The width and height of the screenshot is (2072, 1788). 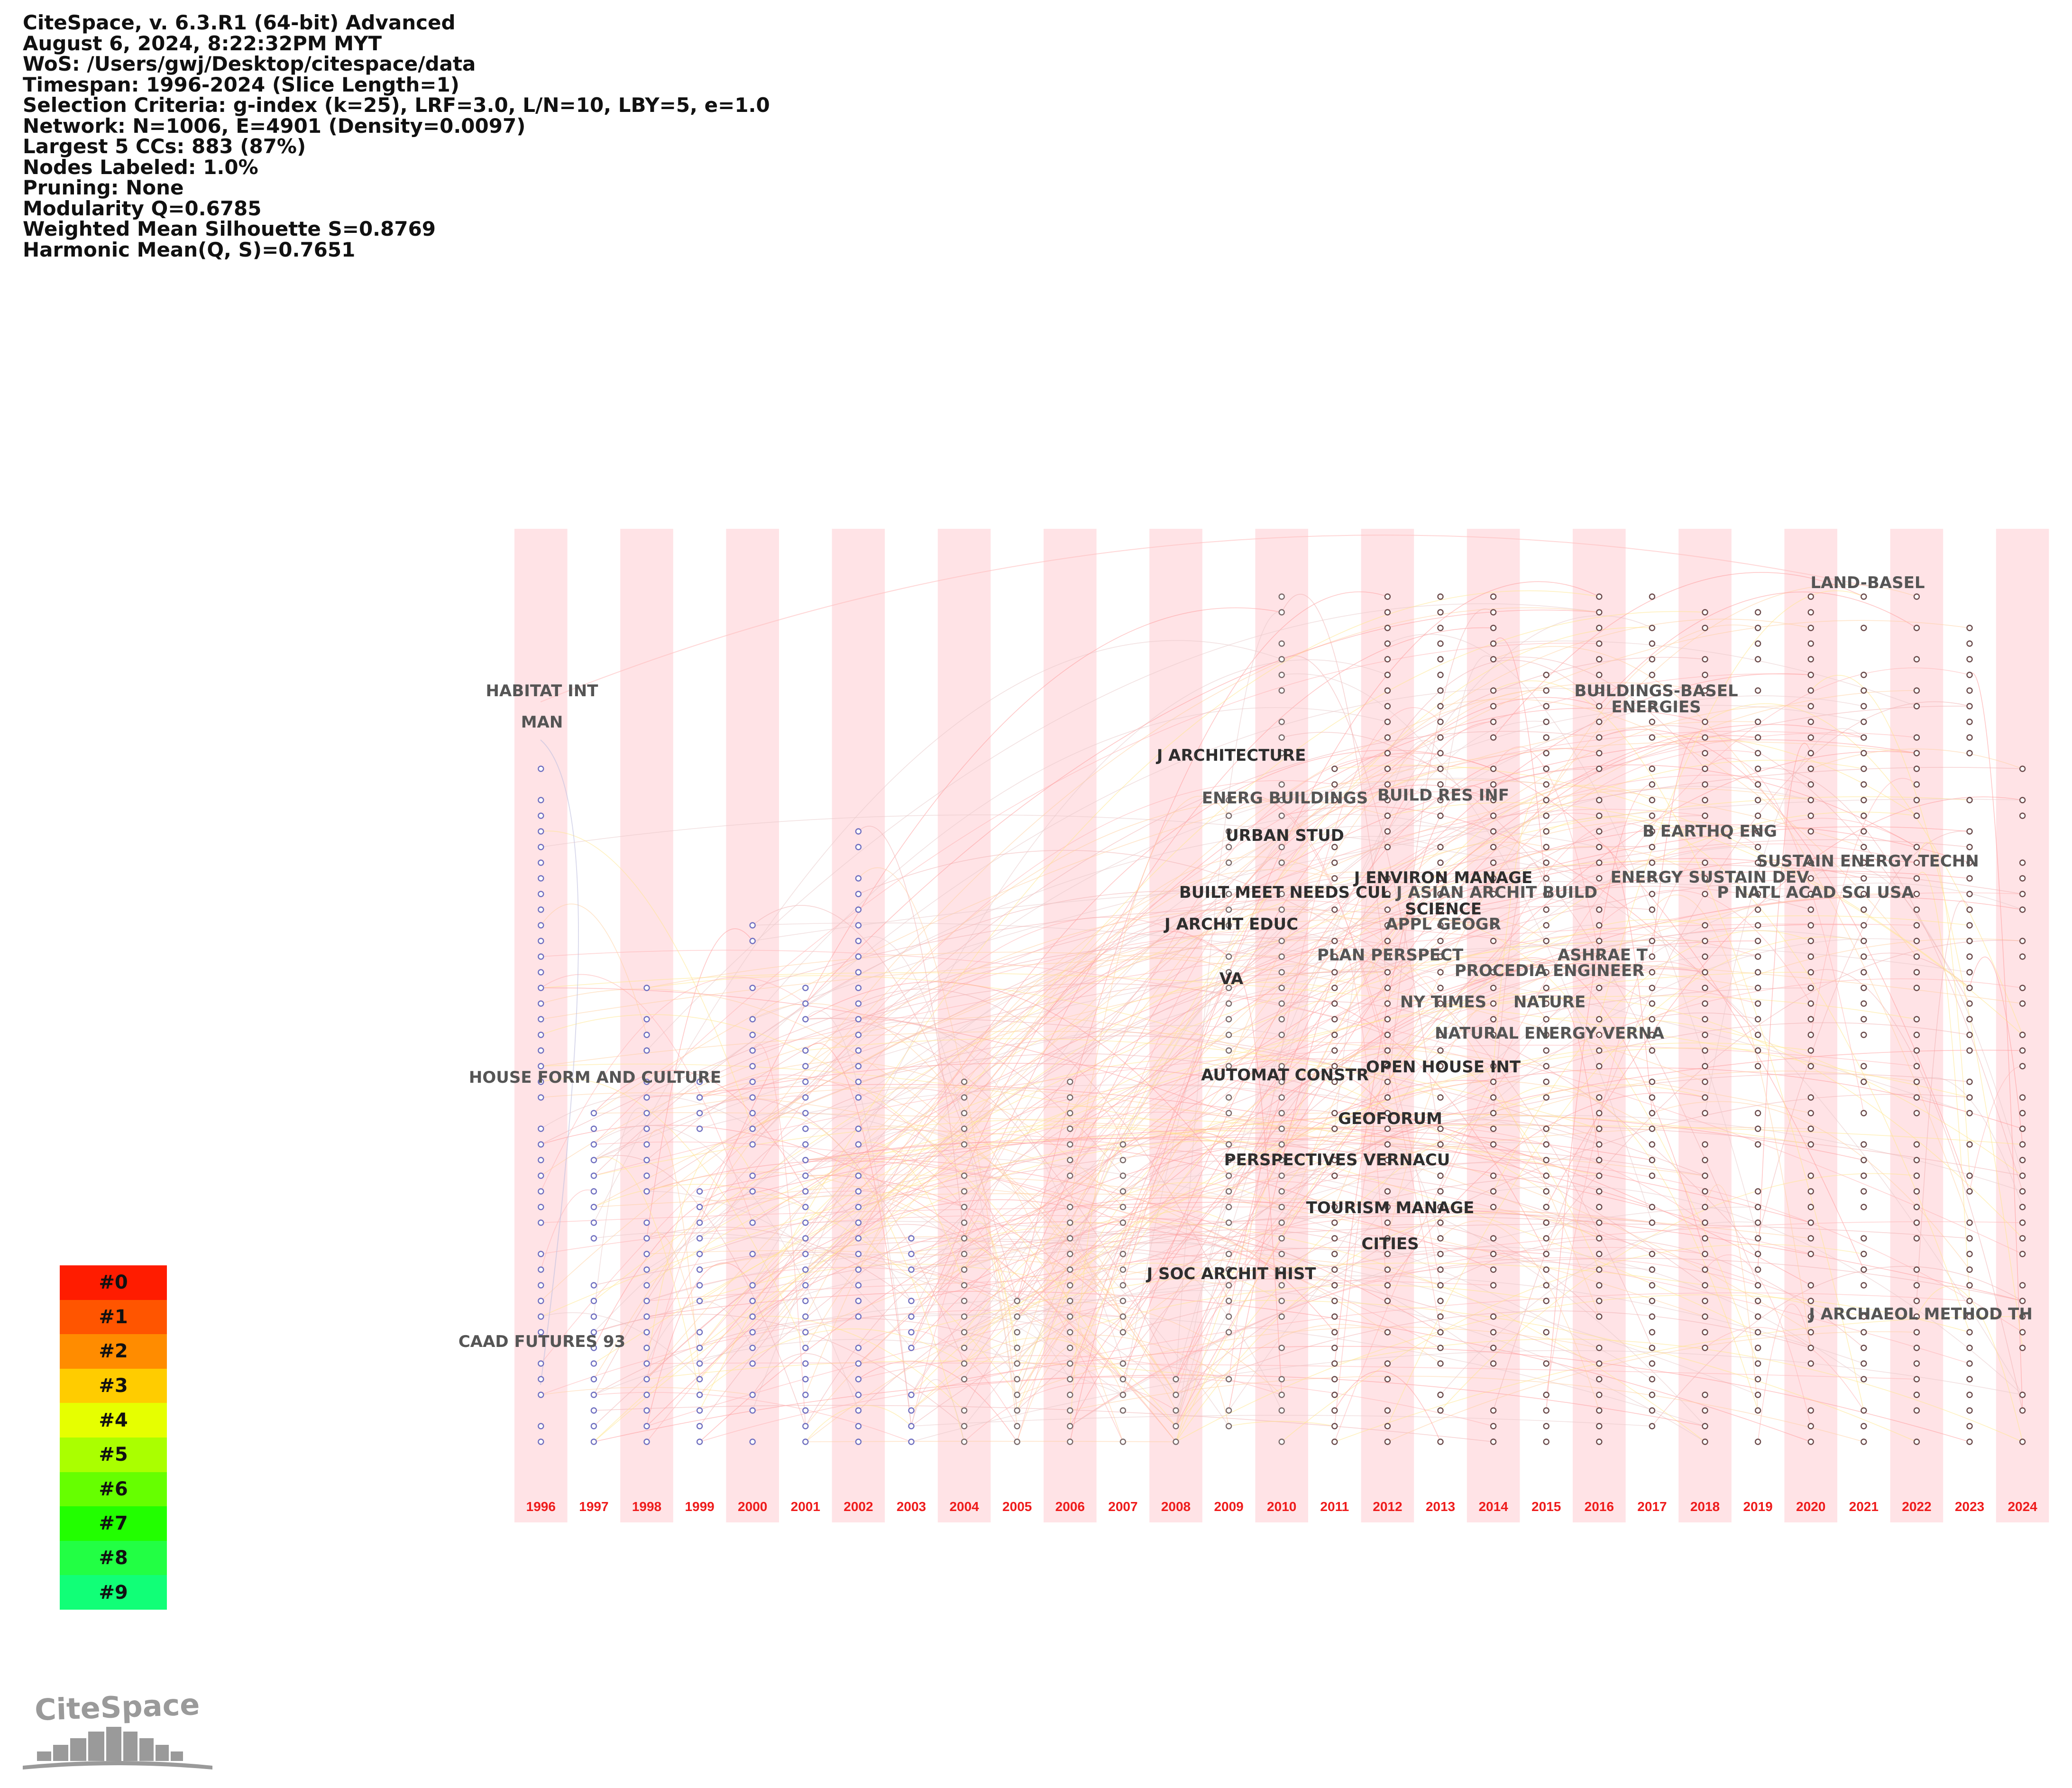 What do you see at coordinates (113, 1351) in the screenshot?
I see `legend-item: #2` at bounding box center [113, 1351].